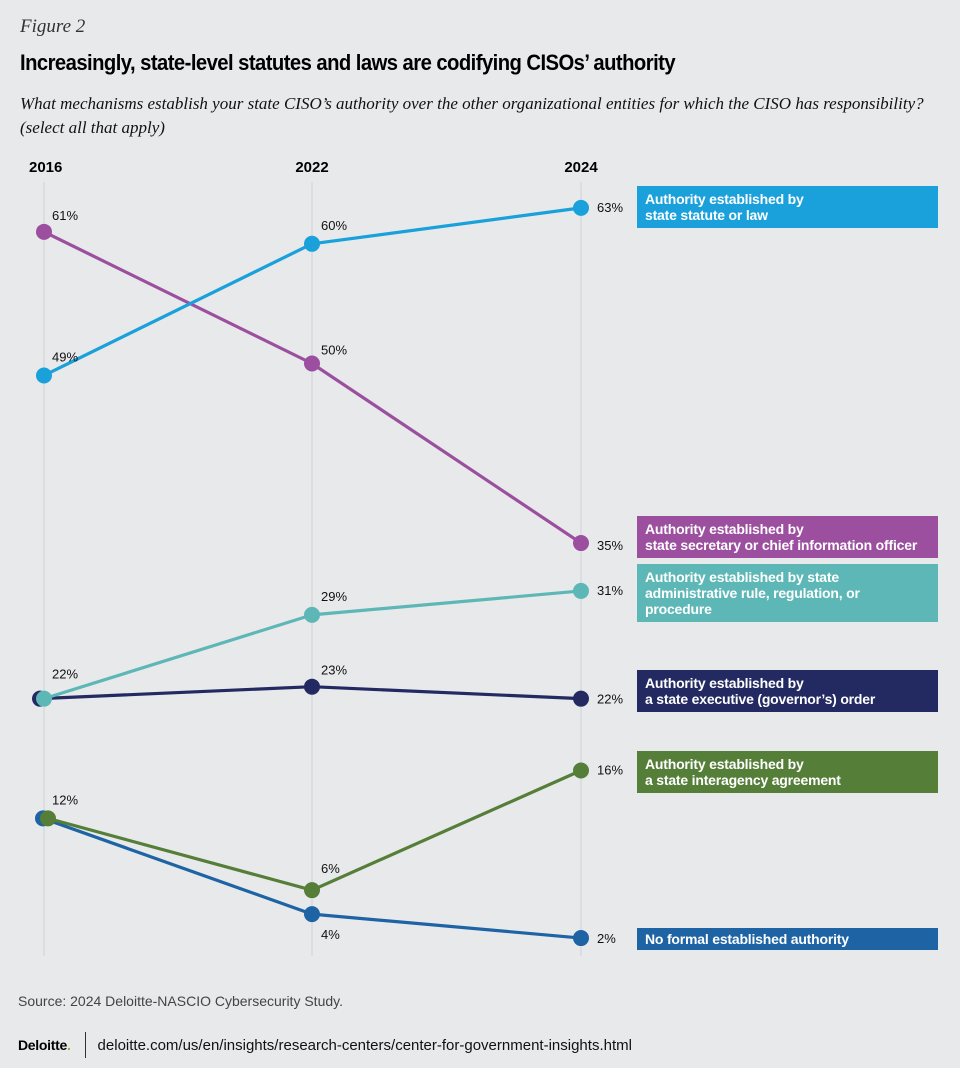 This screenshot has width=960, height=1068. I want to click on deloitte-logo: Deloitte., so click(44, 1045).